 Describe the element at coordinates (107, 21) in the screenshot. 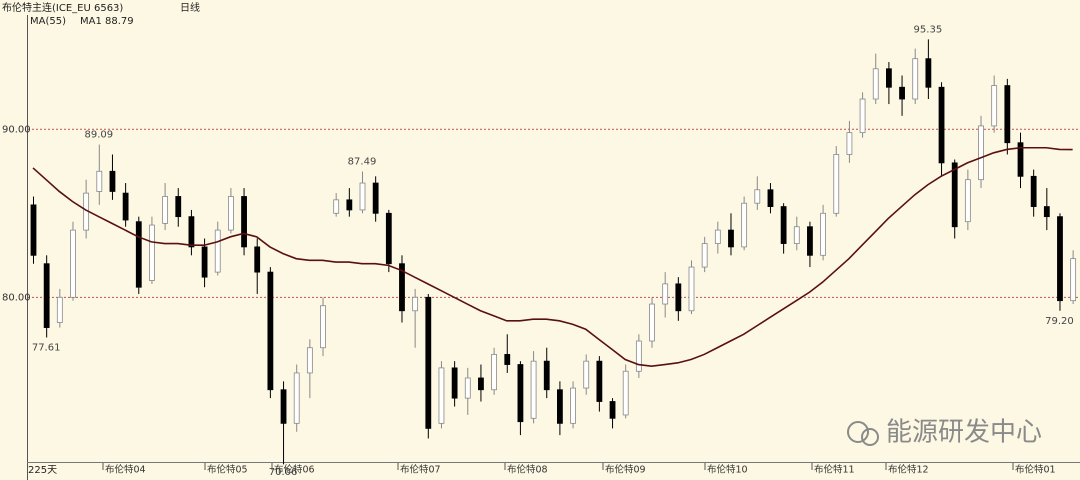

I see `ma-label: MA1 88.79` at that location.